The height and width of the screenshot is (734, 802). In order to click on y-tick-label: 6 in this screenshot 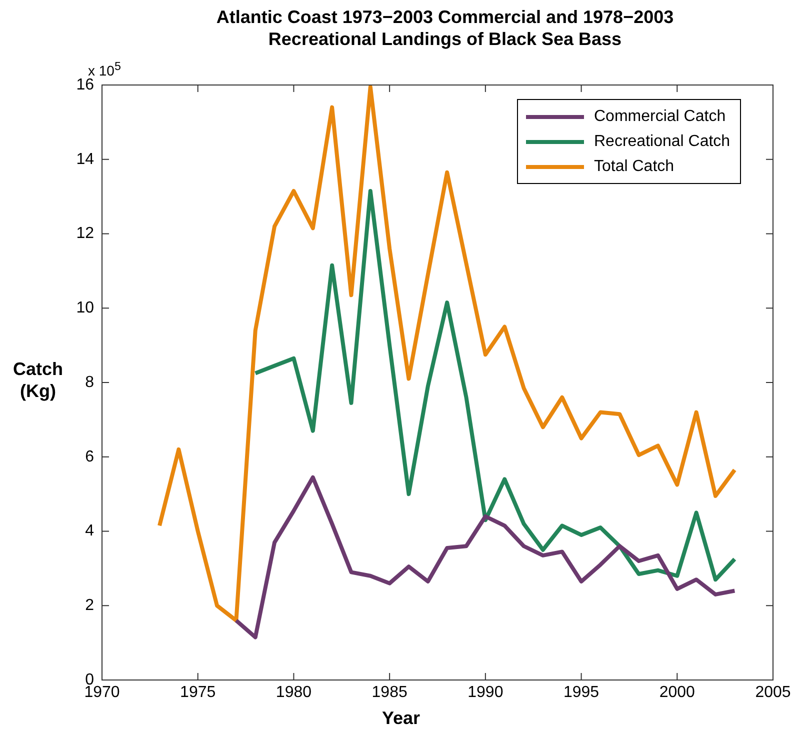, I will do `click(89, 457)`.